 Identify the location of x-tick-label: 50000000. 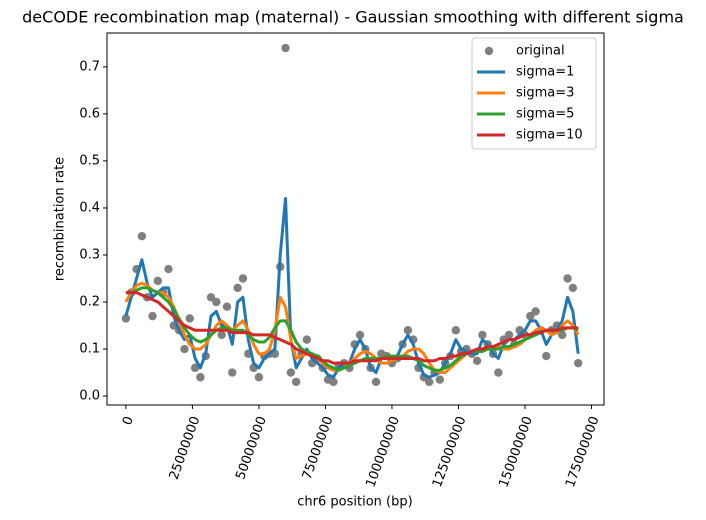
(251, 447).